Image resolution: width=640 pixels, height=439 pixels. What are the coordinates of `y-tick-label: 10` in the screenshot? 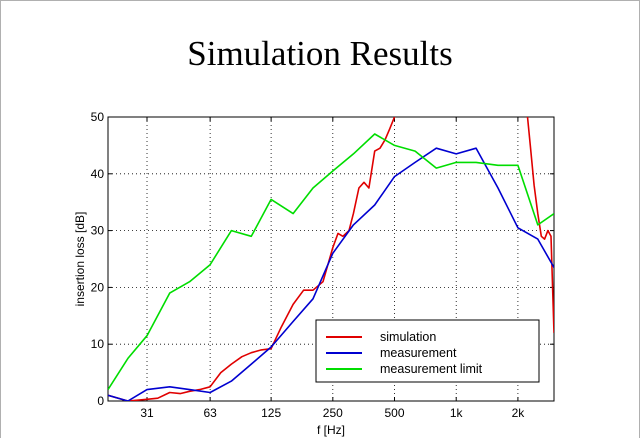 It's located at (98, 344).